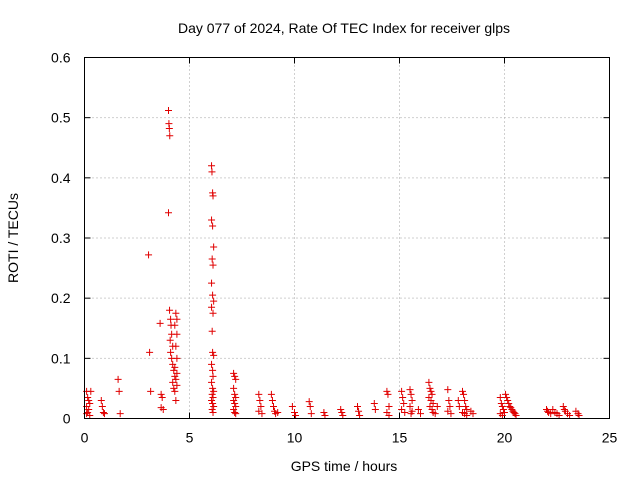  What do you see at coordinates (61, 238) in the screenshot?
I see `y-tick-label: 0.3` at bounding box center [61, 238].